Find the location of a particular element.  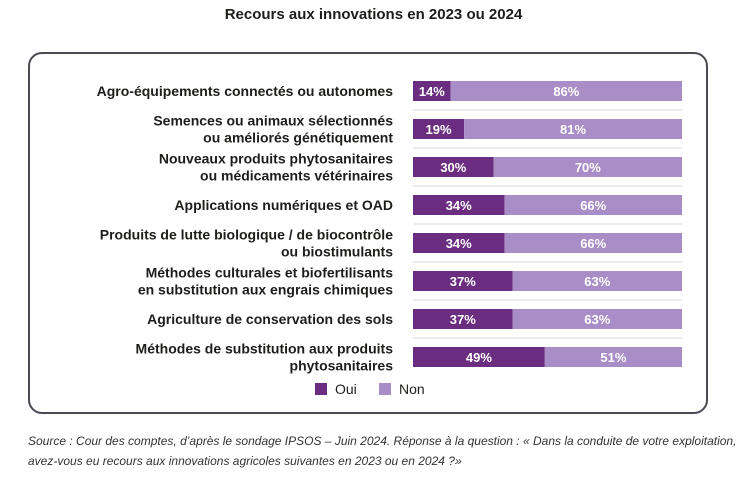

data-label-non-7: 51% is located at coordinates (613, 357).